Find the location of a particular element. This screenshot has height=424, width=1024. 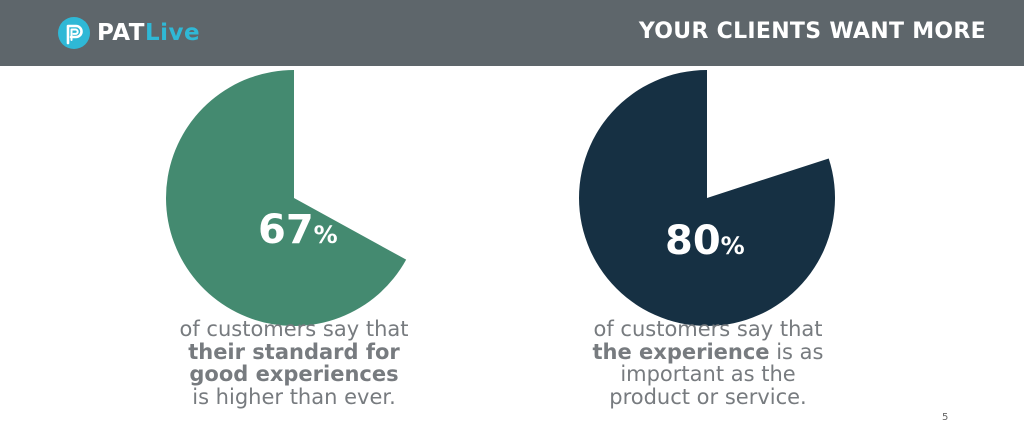

caption-67-line-3: good experiences is located at coordinates (294, 374).